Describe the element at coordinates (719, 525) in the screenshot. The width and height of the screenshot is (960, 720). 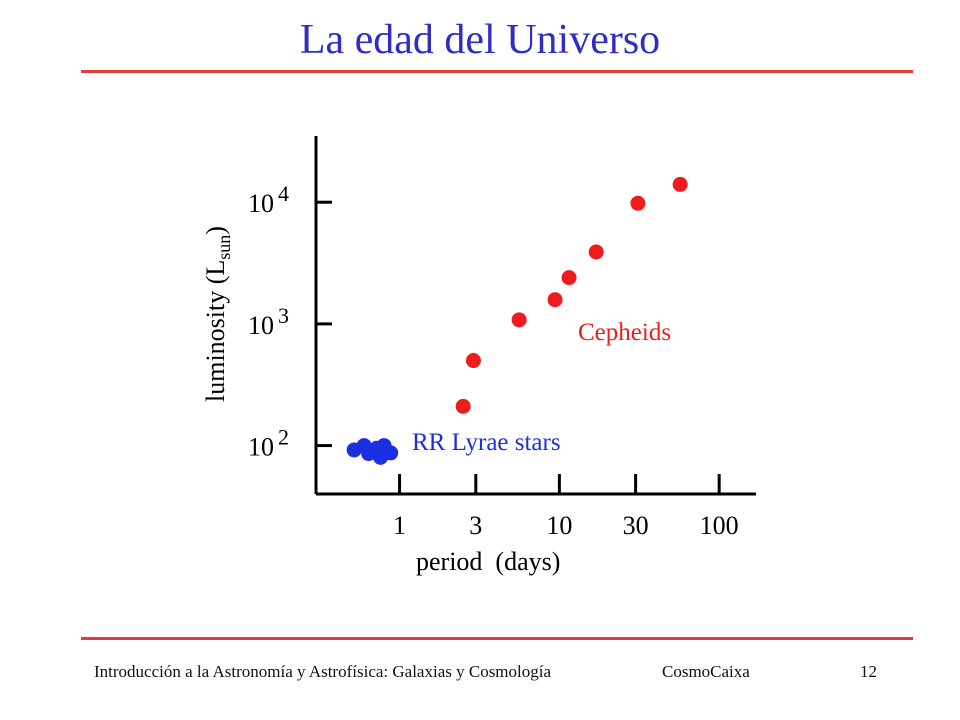
I see `x-tick-label: 100` at that location.